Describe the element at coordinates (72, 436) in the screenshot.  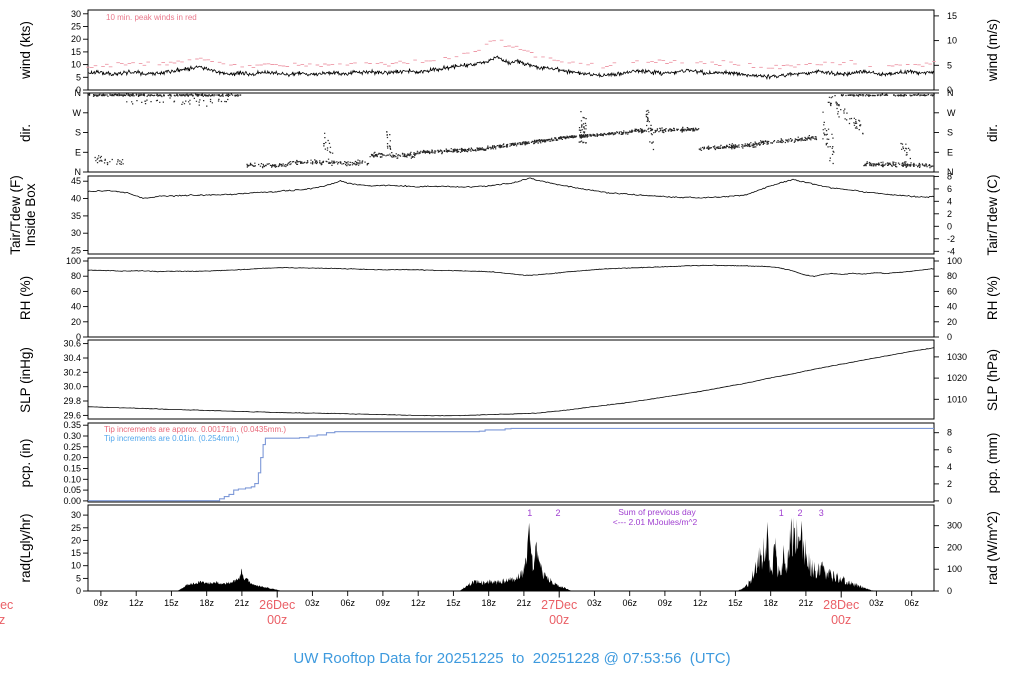
I see `pcp-left-tick-label: 0.30` at that location.